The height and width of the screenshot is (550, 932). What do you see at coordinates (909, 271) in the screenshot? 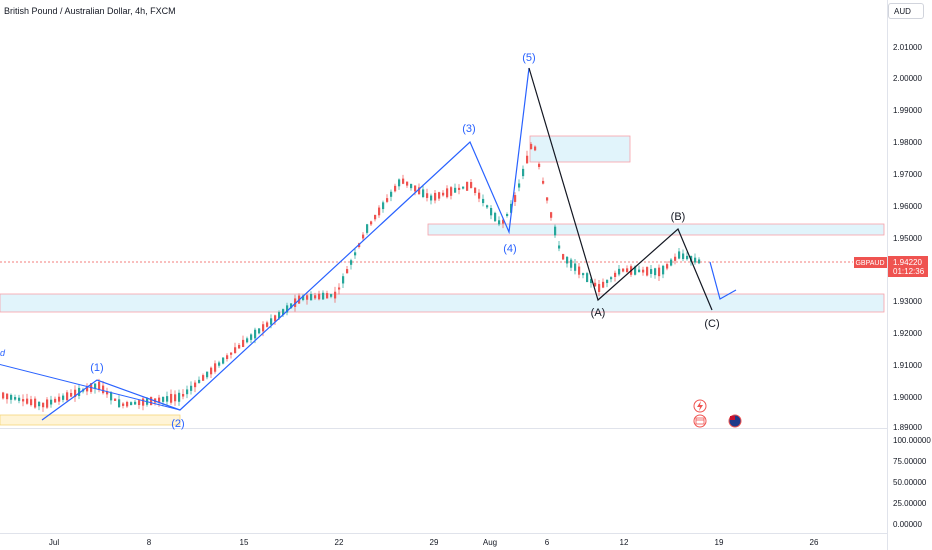
I see `bar-countdown: 01:12:36` at bounding box center [909, 271].